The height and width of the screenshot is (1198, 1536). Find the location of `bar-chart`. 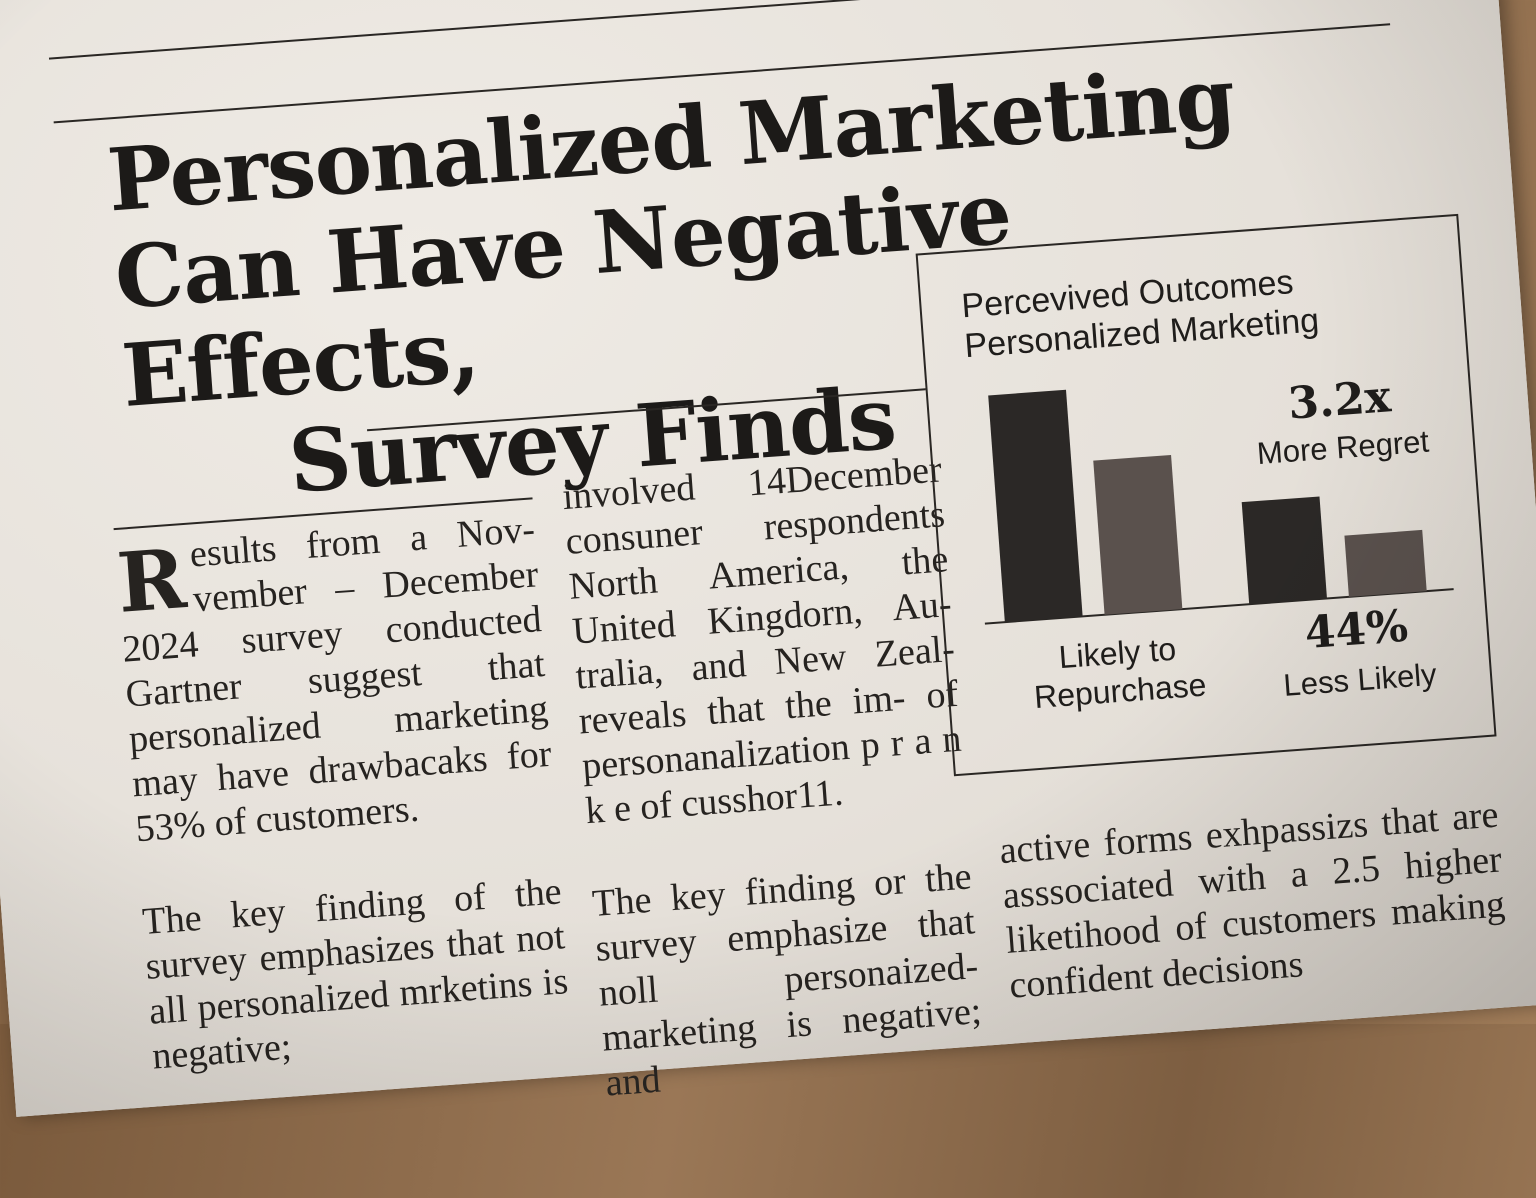

bar-chart is located at coordinates (1219, 507).